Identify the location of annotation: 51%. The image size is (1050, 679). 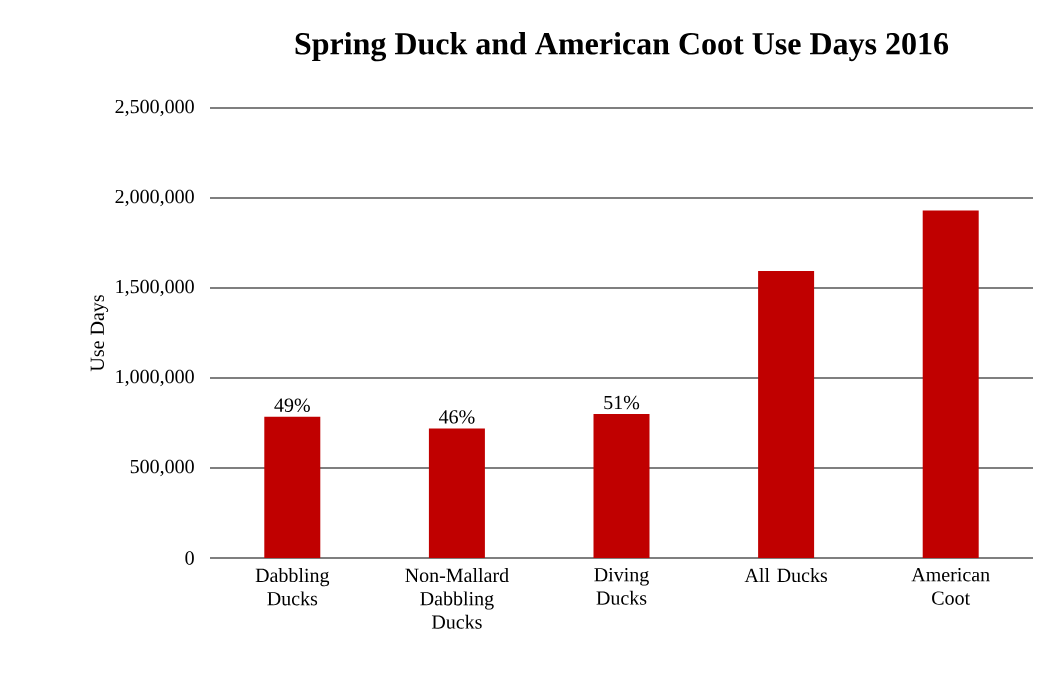
(622, 402).